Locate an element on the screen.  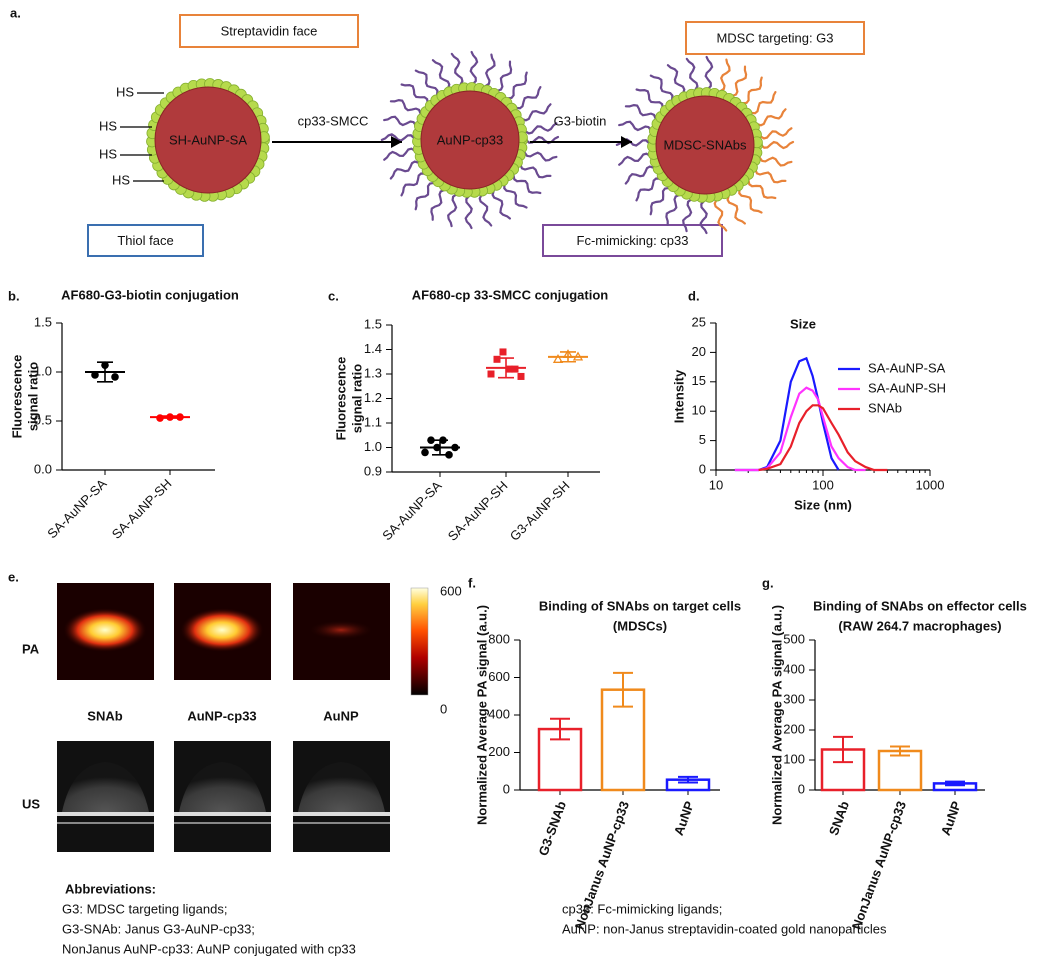
y-axis-label: Normalized Average PA signal (a.u.) is located at coordinates (481, 715).